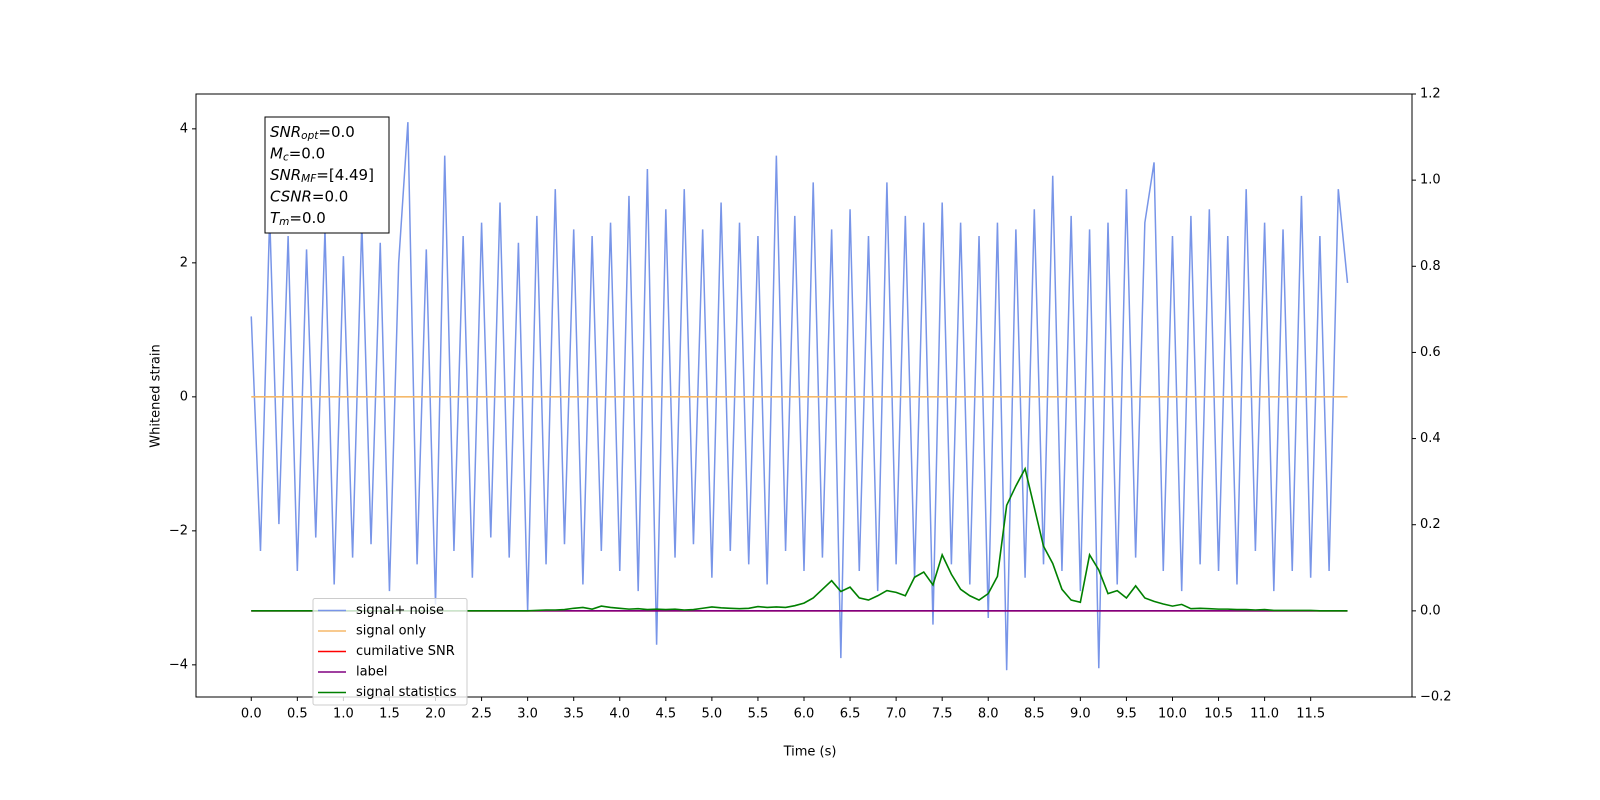  Describe the element at coordinates (619, 714) in the screenshot. I see `x-tick-label: 4.0` at that location.